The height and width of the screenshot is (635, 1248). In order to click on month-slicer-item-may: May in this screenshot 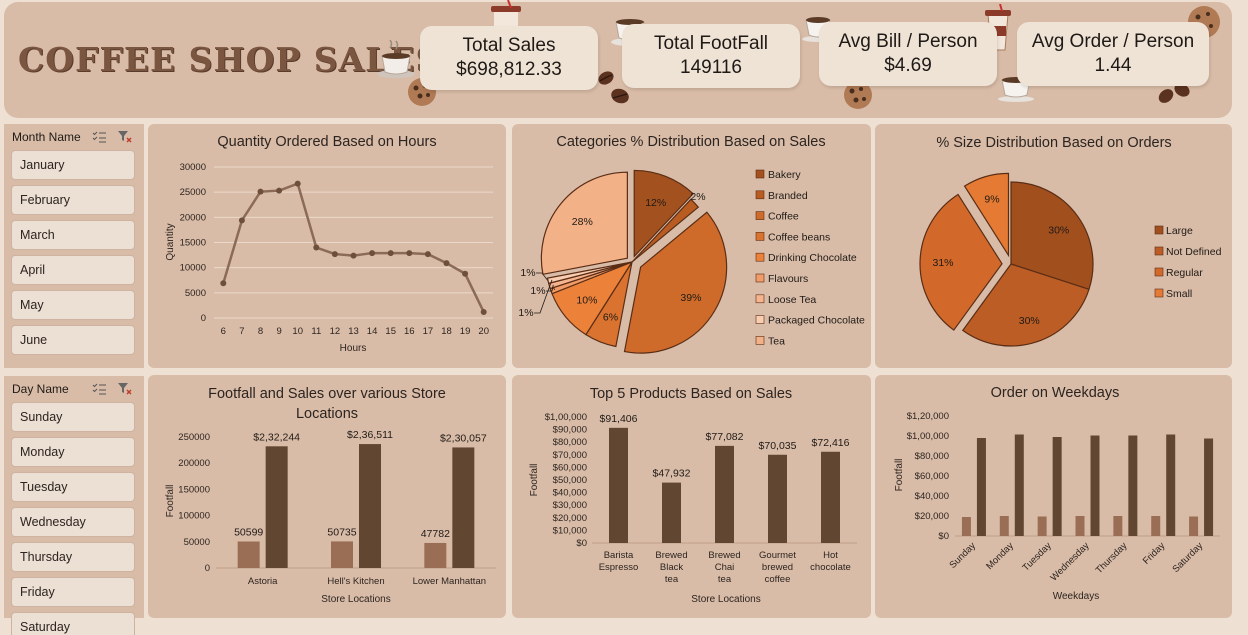, I will do `click(73, 305)`.